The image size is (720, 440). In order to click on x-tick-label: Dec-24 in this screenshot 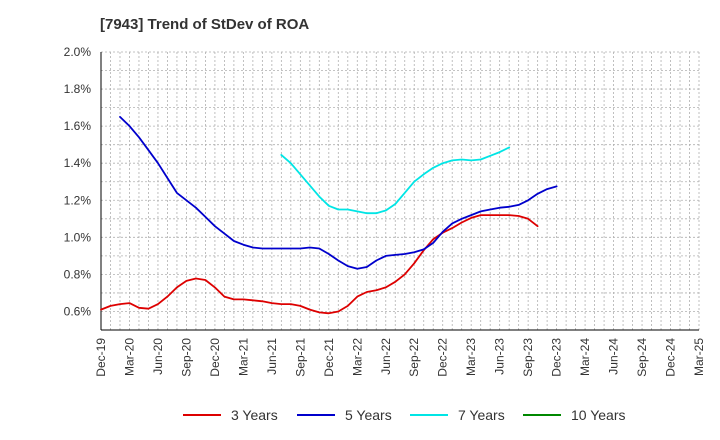, I will do `click(671, 357)`.